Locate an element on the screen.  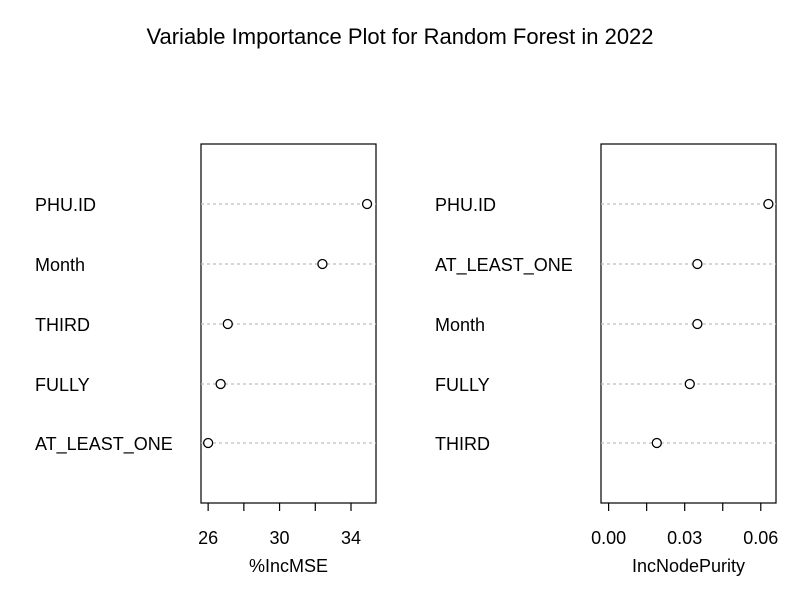
incnodepurity-x-tick-label: 0.00 is located at coordinates (608, 538).